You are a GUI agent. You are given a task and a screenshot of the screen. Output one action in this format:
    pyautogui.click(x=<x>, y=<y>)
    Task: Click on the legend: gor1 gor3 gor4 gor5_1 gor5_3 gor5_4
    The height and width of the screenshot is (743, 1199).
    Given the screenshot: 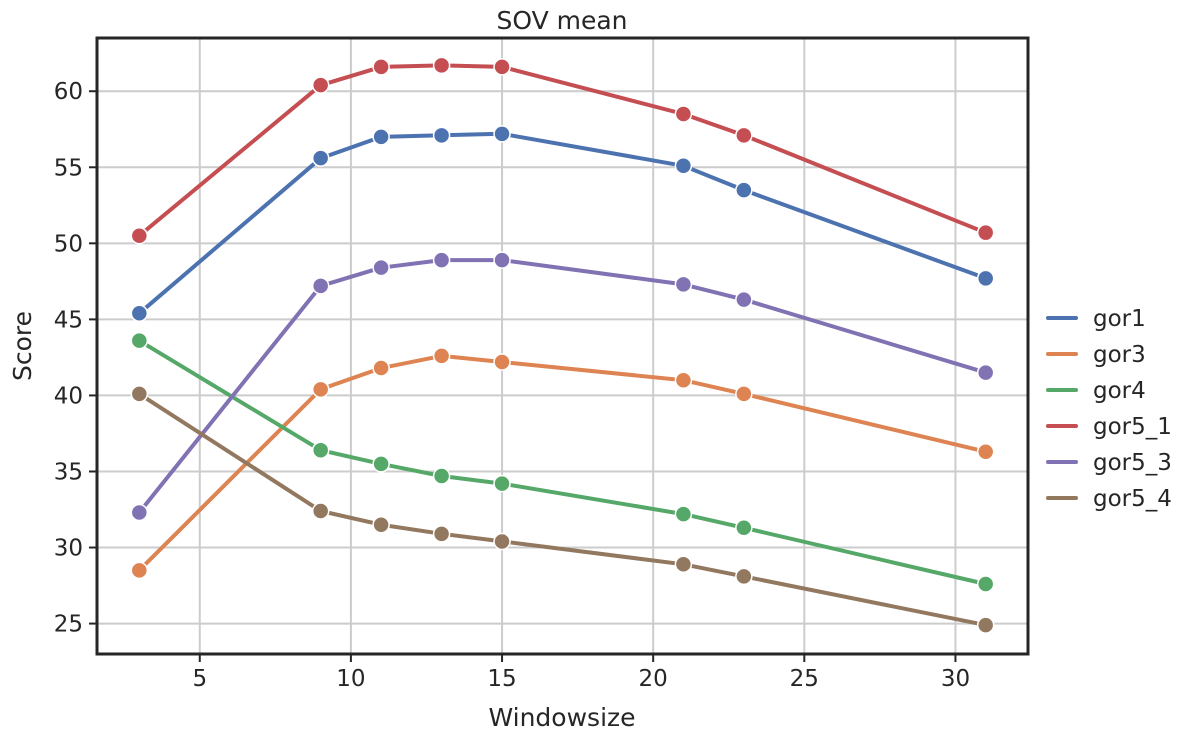 What is the action you would take?
    pyautogui.click(x=1109, y=409)
    